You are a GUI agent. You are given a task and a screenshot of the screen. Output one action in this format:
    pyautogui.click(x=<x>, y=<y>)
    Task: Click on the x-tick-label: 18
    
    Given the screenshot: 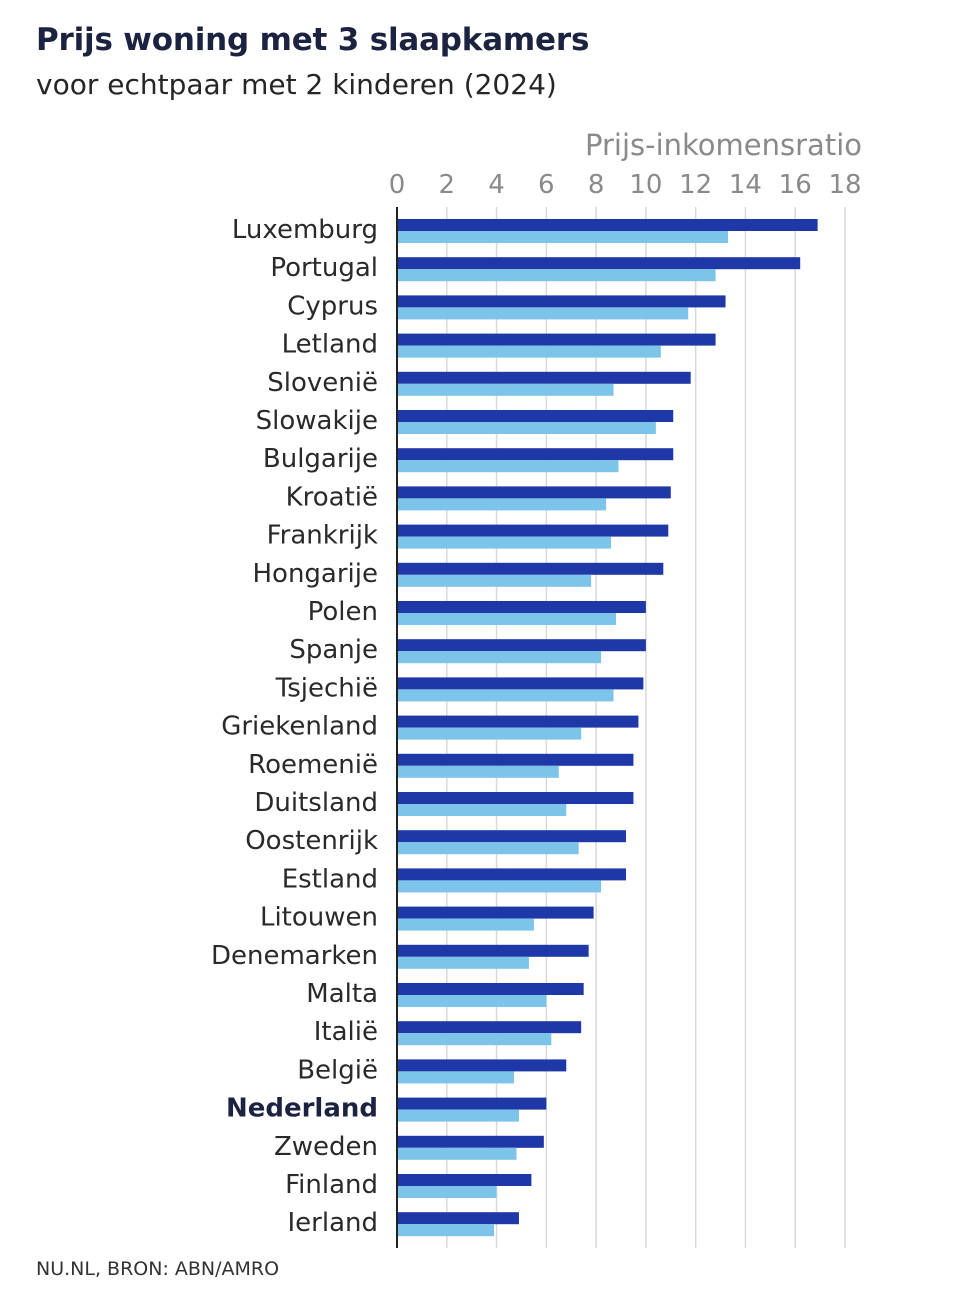 What is the action you would take?
    pyautogui.click(x=844, y=185)
    